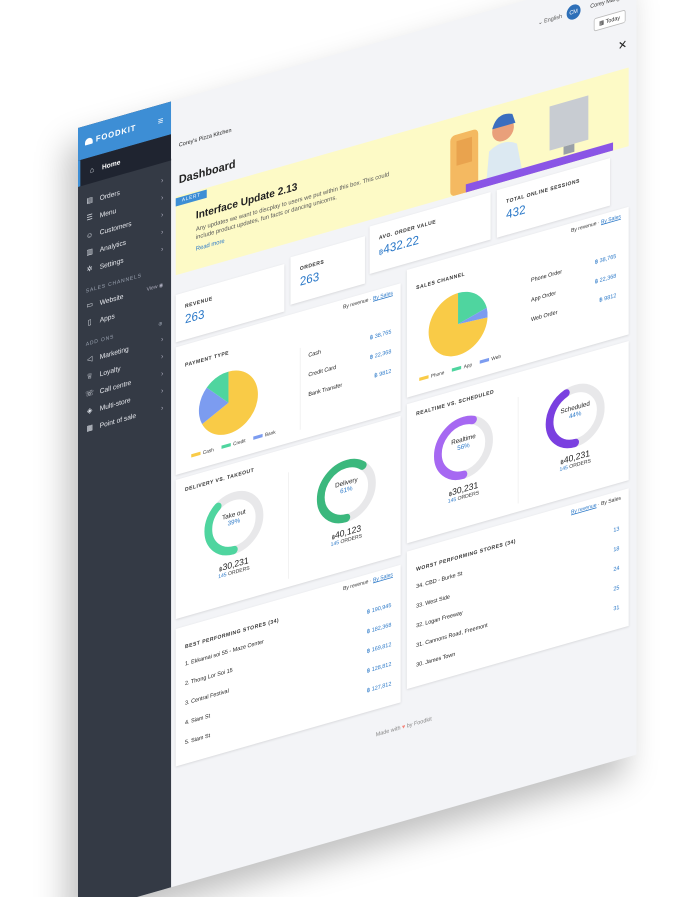 This screenshot has height=897, width=688. I want to click on close-icon: ✕, so click(623, 44).